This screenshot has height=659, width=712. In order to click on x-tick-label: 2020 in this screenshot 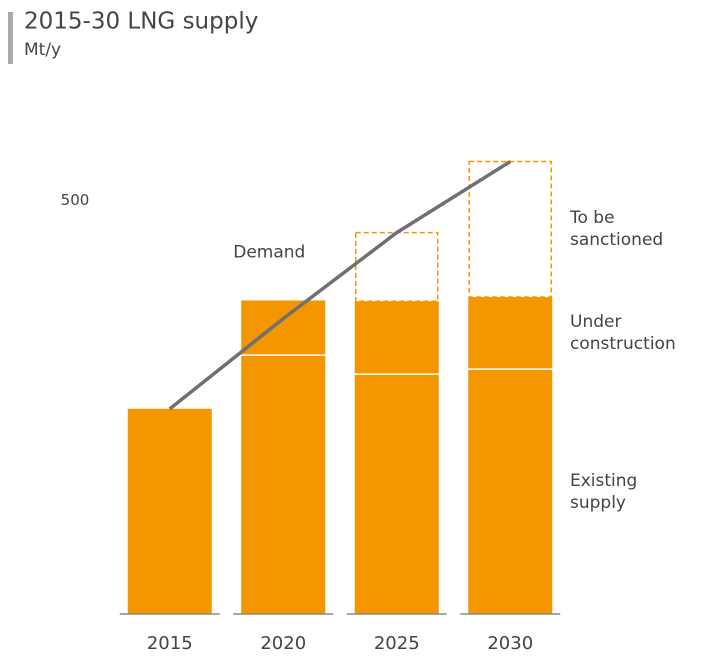, I will do `click(283, 643)`.